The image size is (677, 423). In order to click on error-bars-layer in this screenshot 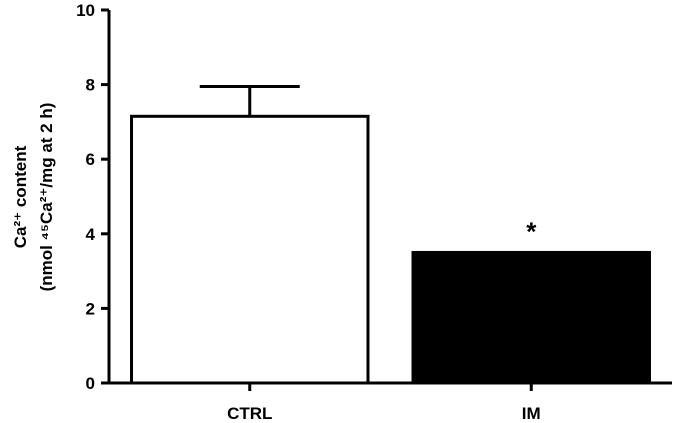, I will do `click(249, 100)`.